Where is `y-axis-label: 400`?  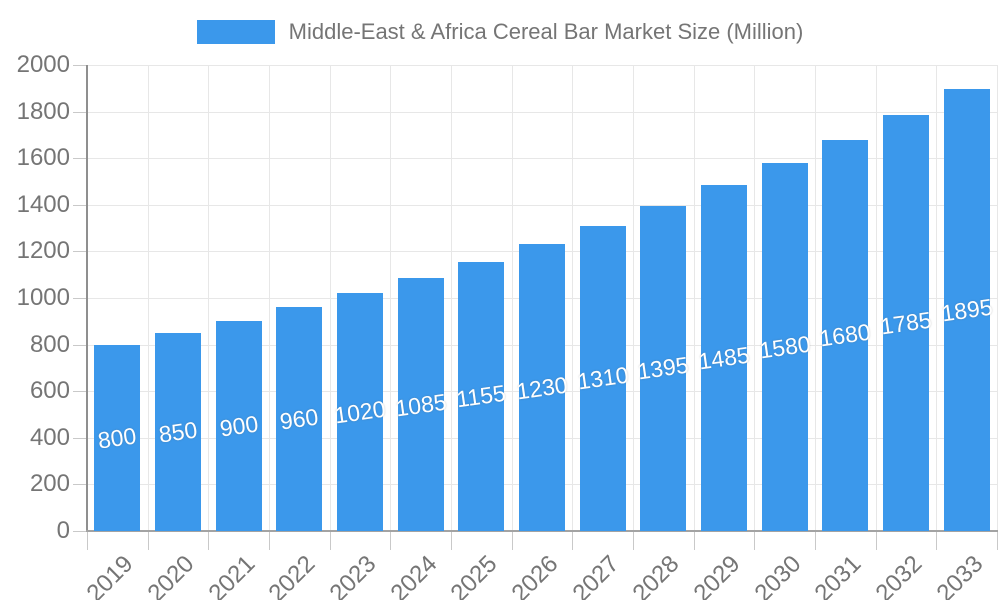
y-axis-label: 400 is located at coordinates (49, 437).